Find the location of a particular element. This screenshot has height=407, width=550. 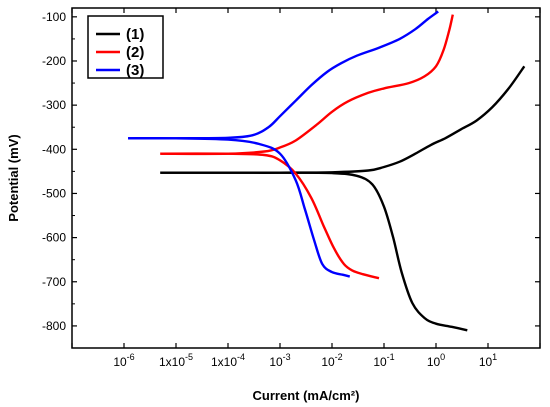

x-tick-label: 1x10⁻⁵ is located at coordinates (176, 360).